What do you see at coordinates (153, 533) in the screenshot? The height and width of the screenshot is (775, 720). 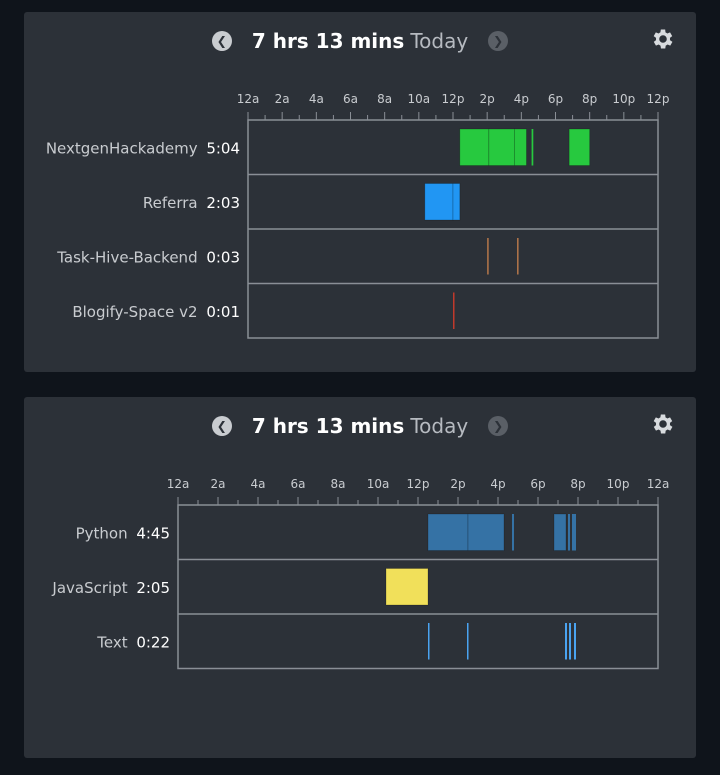 I see `row-duration: 4:45` at bounding box center [153, 533].